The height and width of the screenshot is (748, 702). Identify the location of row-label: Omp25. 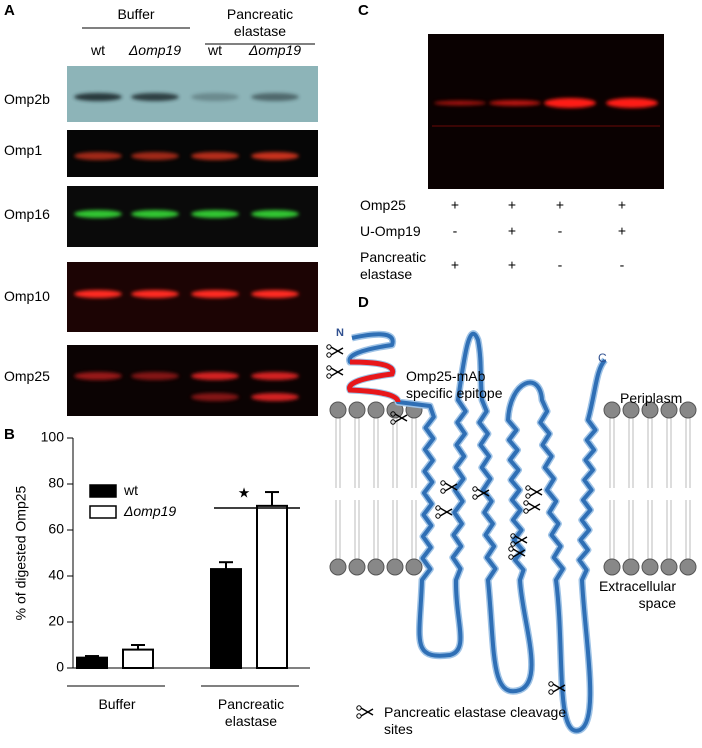
(27, 376).